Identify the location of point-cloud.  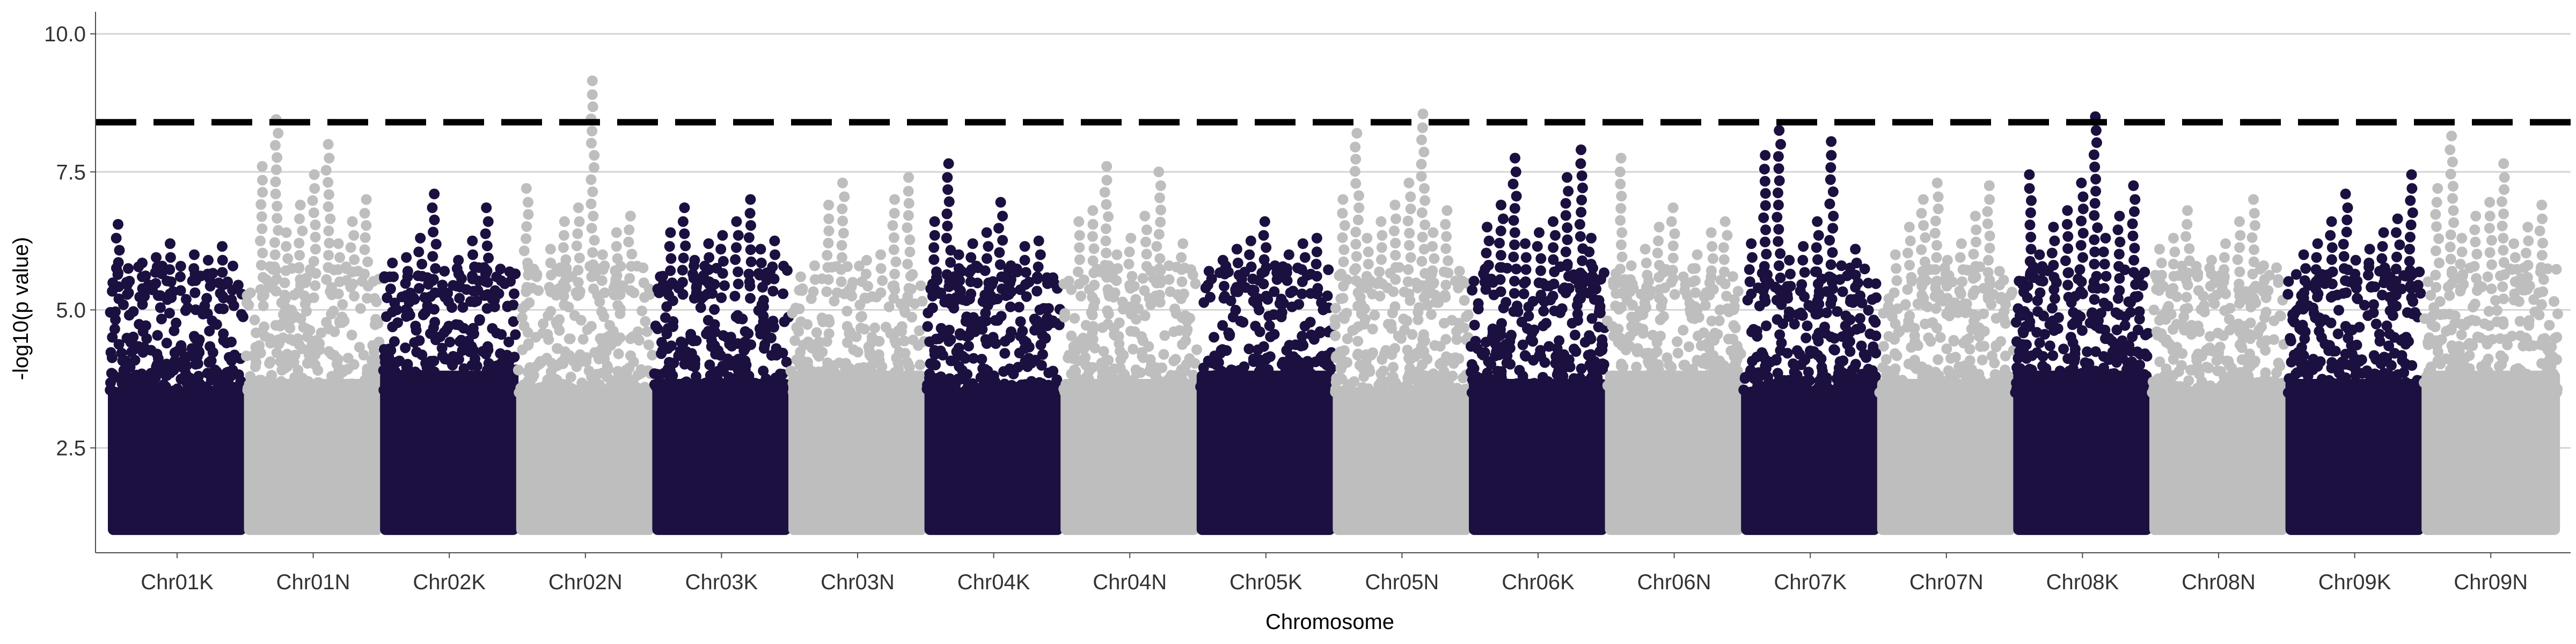
(1129, 457).